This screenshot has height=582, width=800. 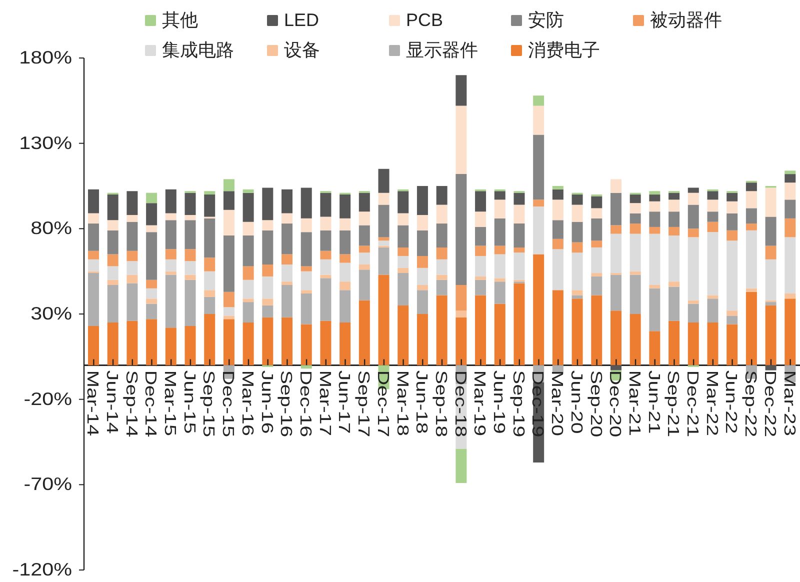 I want to click on x-tick-label: Mar-21, so click(x=635, y=403).